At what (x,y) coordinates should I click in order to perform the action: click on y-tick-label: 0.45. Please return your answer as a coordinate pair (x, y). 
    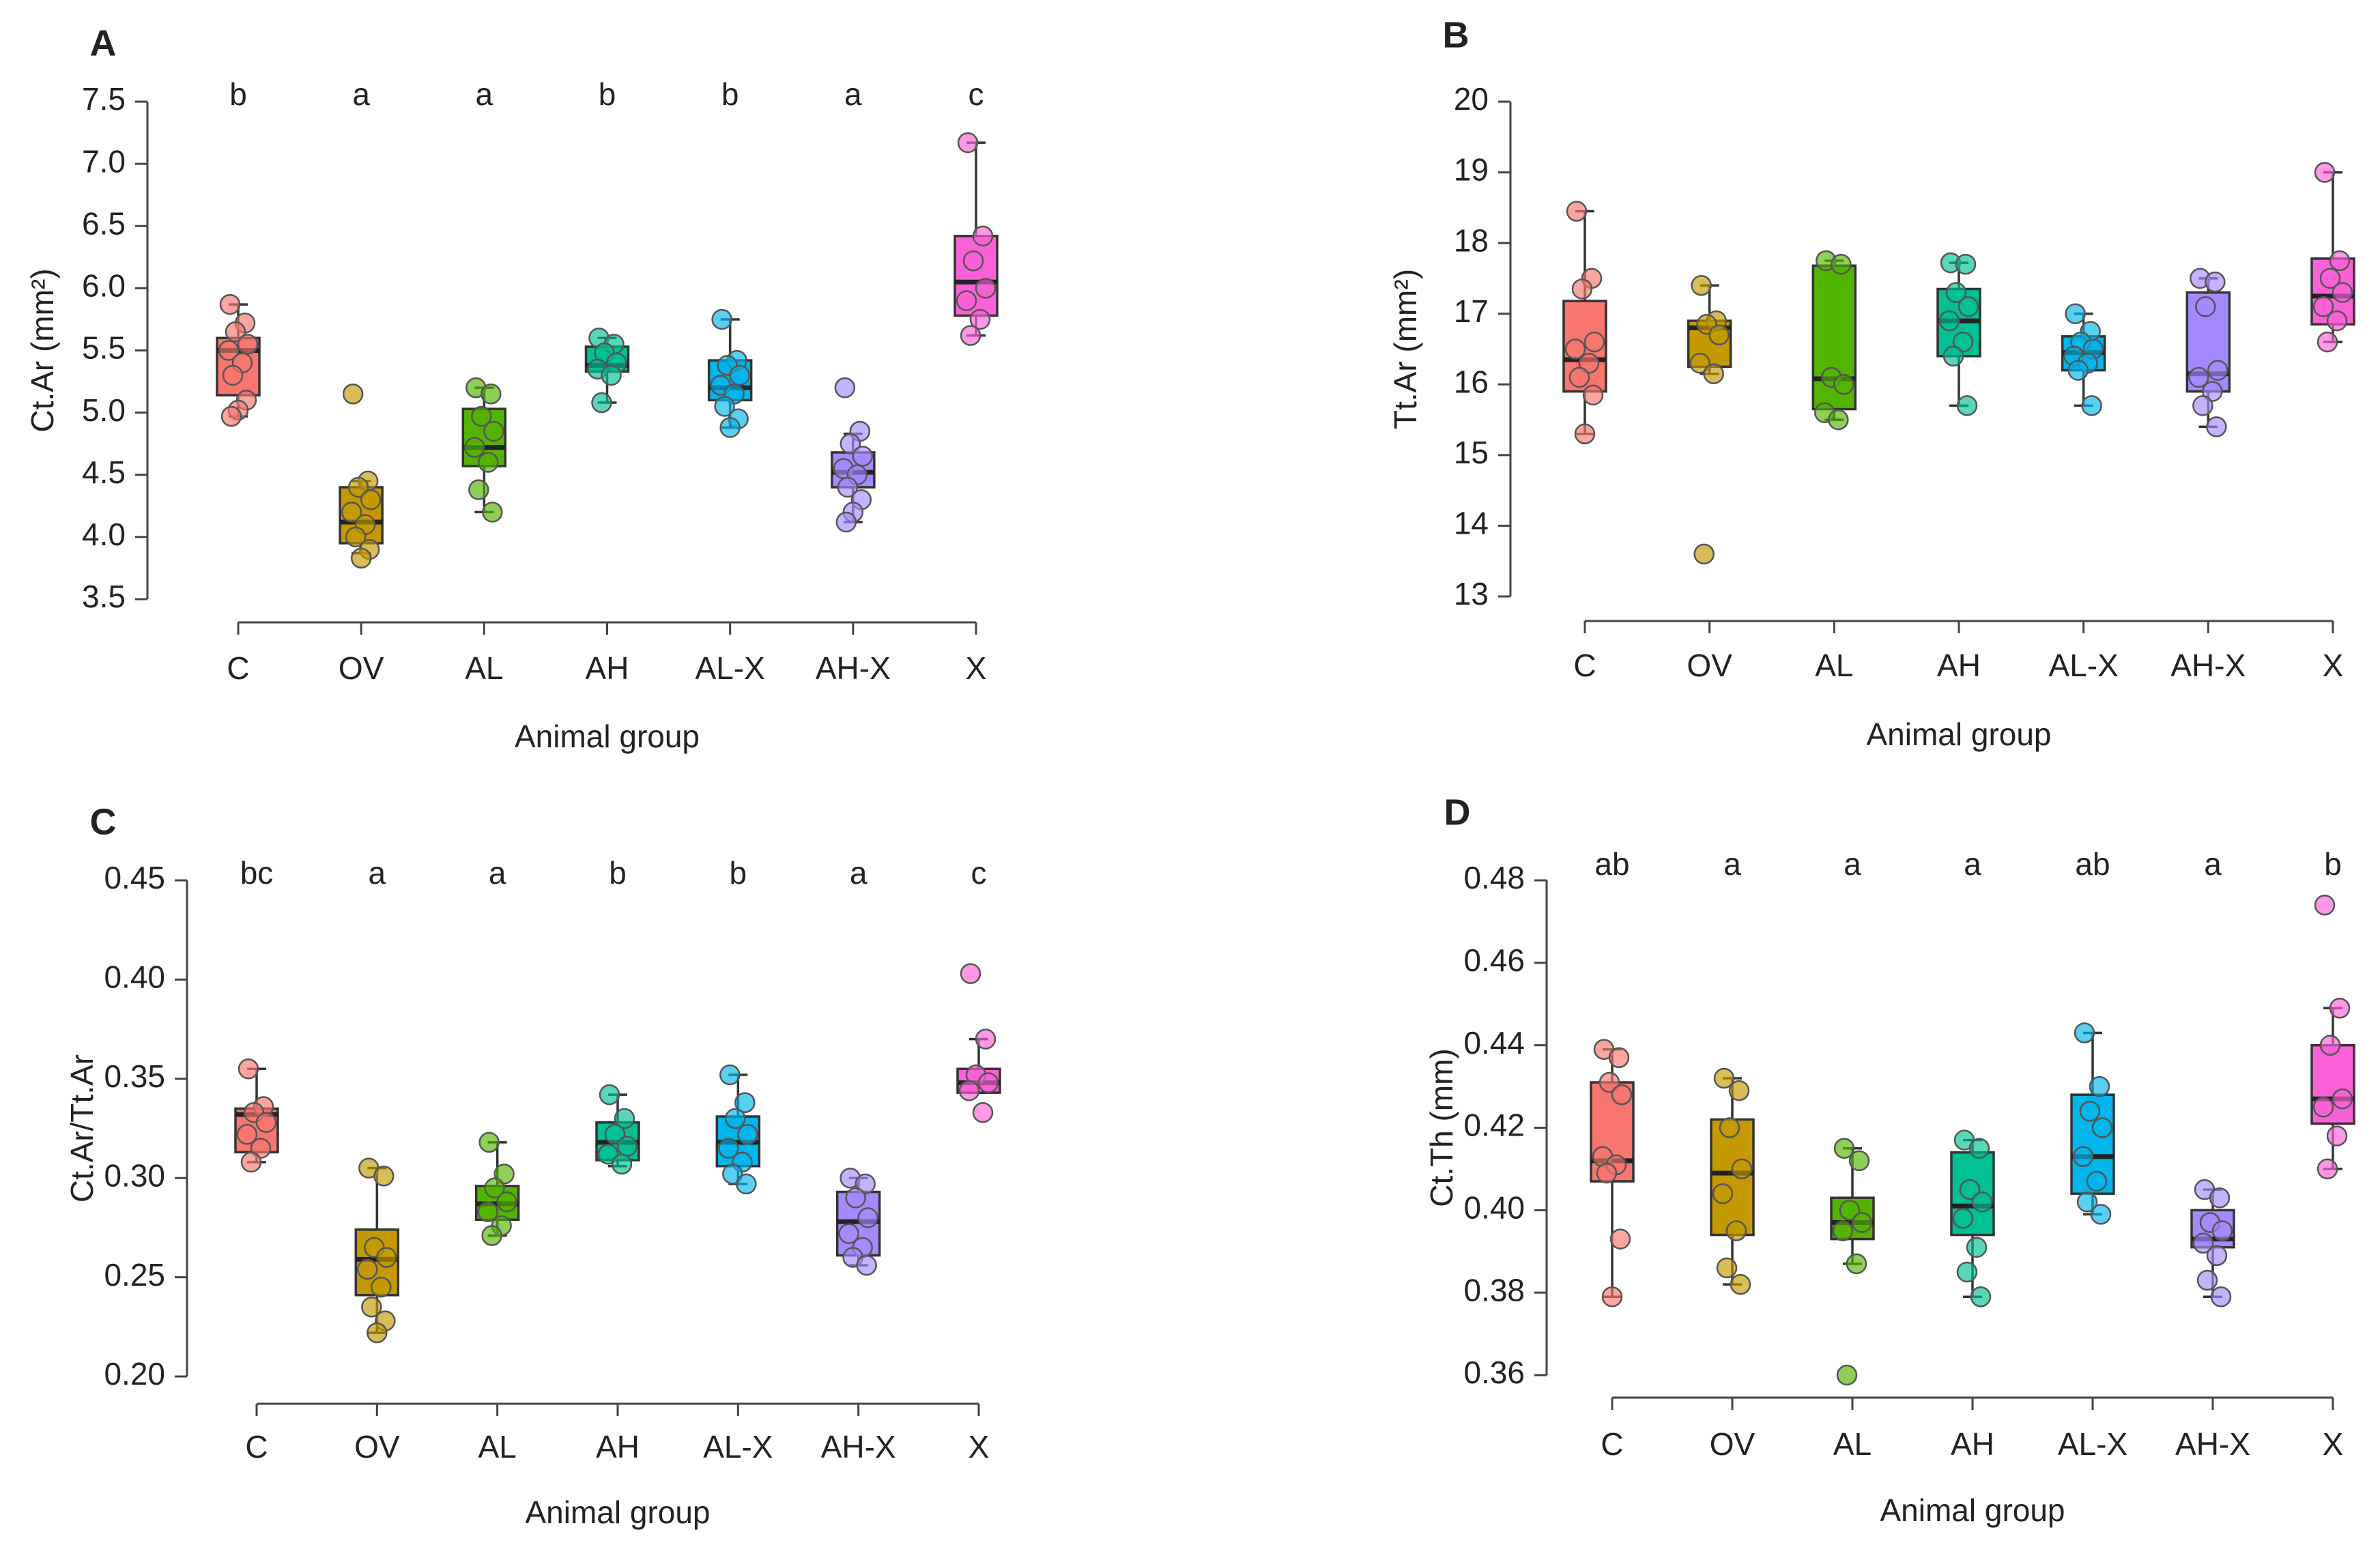
    Looking at the image, I should click on (134, 877).